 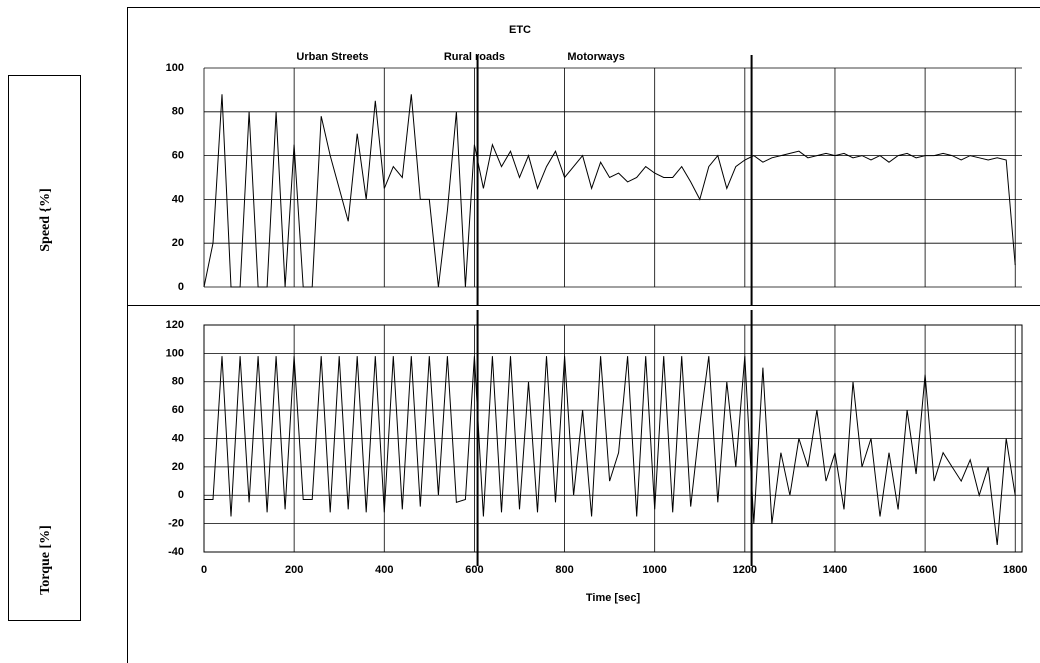 I want to click on x-tick-label: 1800, so click(x=1015, y=570).